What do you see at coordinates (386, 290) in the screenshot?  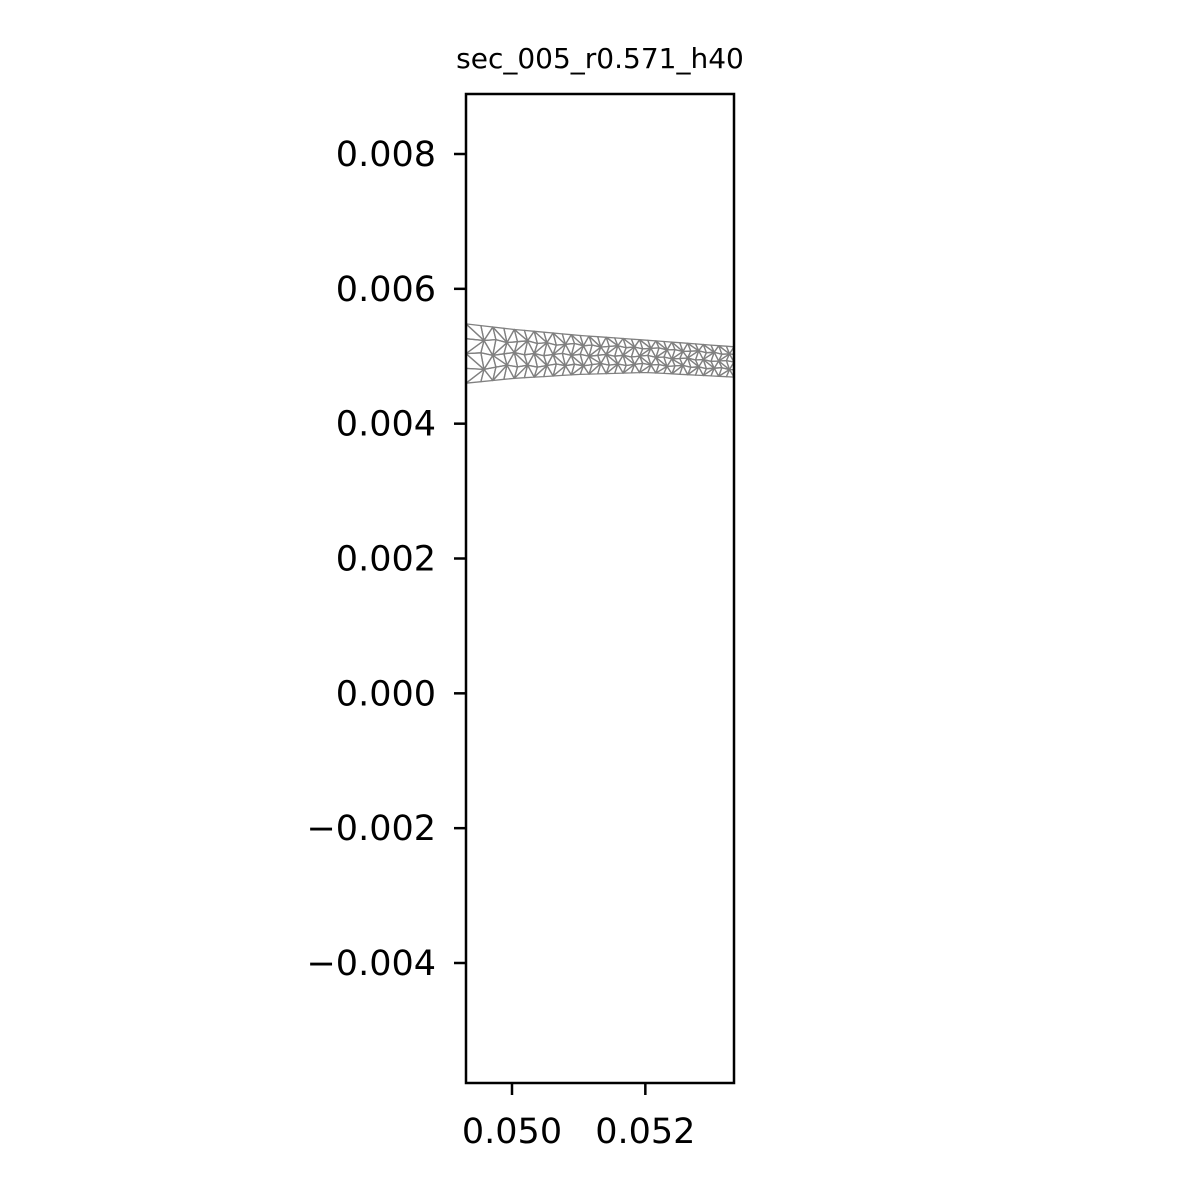 I see `y-tick-label: 0.006` at bounding box center [386, 290].